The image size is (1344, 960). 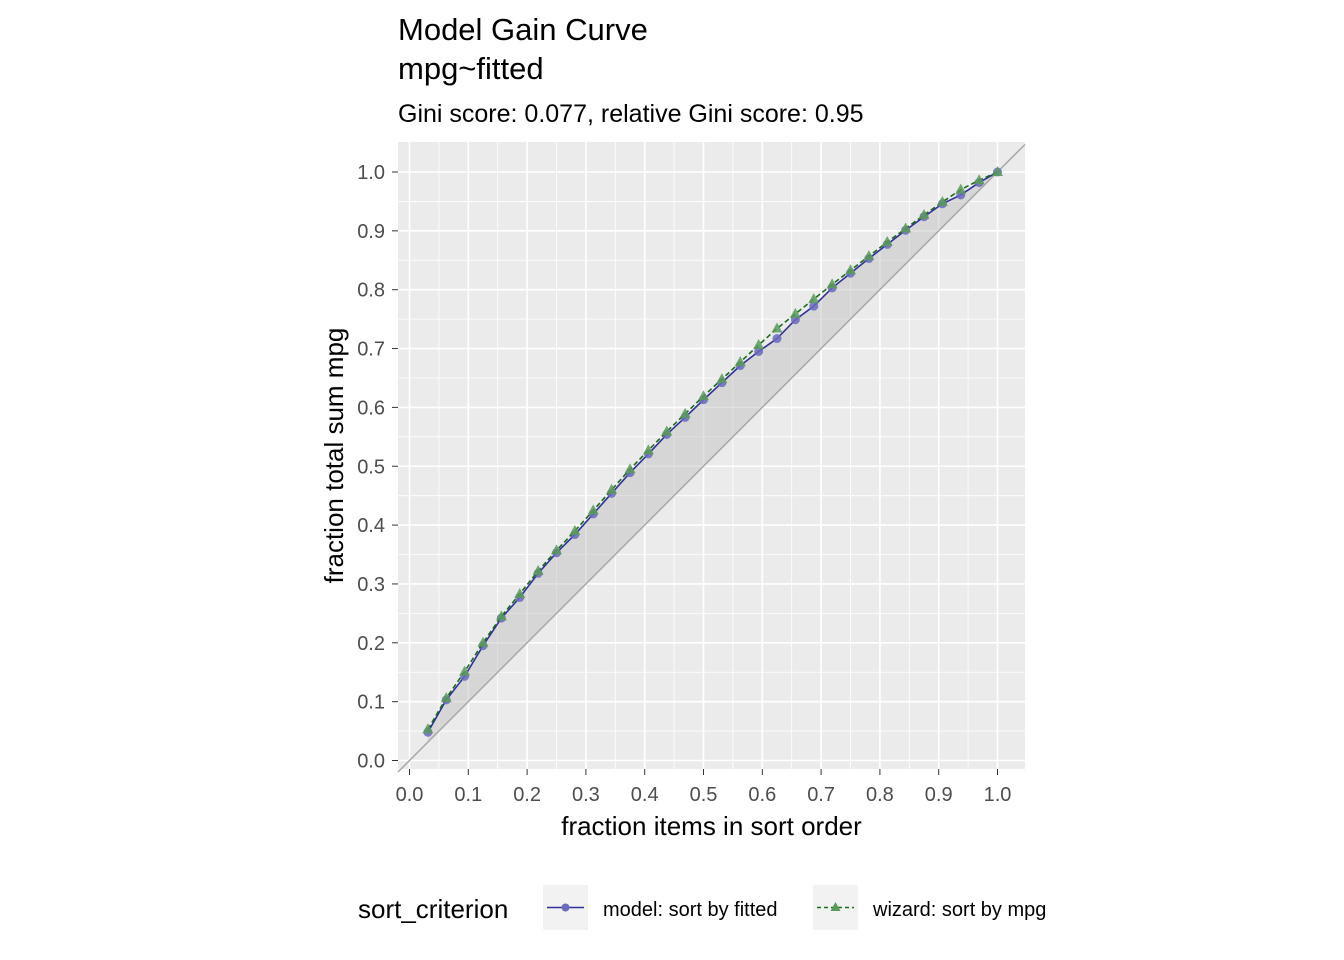 What do you see at coordinates (433, 909) in the screenshot?
I see `legend-title: sort_criterion` at bounding box center [433, 909].